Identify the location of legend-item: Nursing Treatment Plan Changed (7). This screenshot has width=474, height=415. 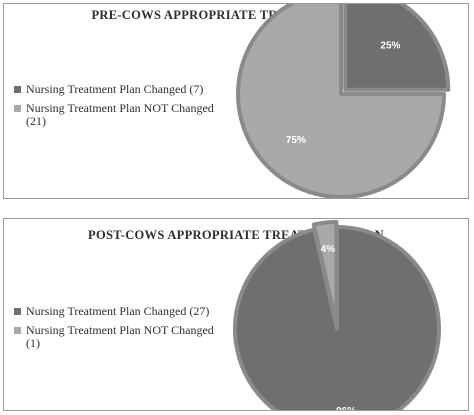
(115, 89).